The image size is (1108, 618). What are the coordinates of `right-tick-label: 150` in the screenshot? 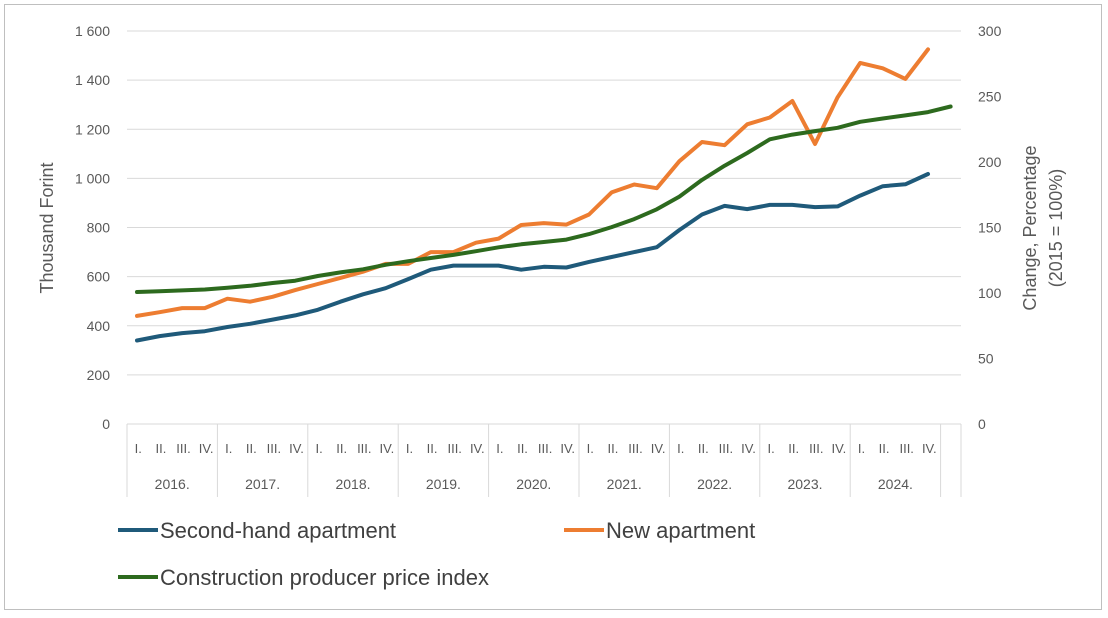 It's located at (990, 228).